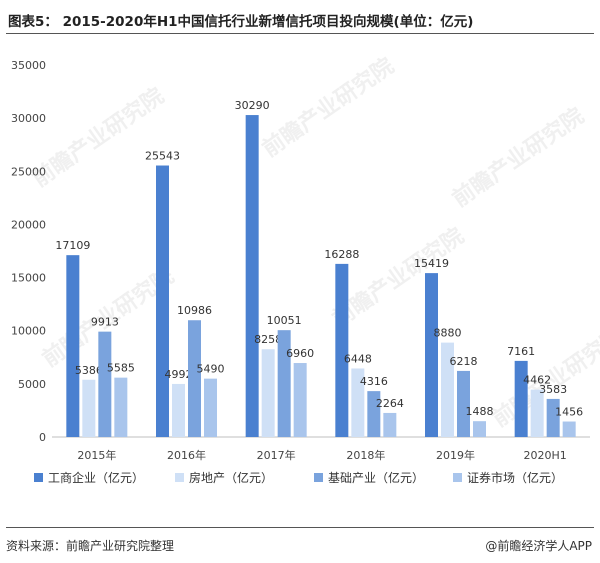 This screenshot has width=600, height=563. I want to click on x-tick-label: 2015年, so click(96, 455).